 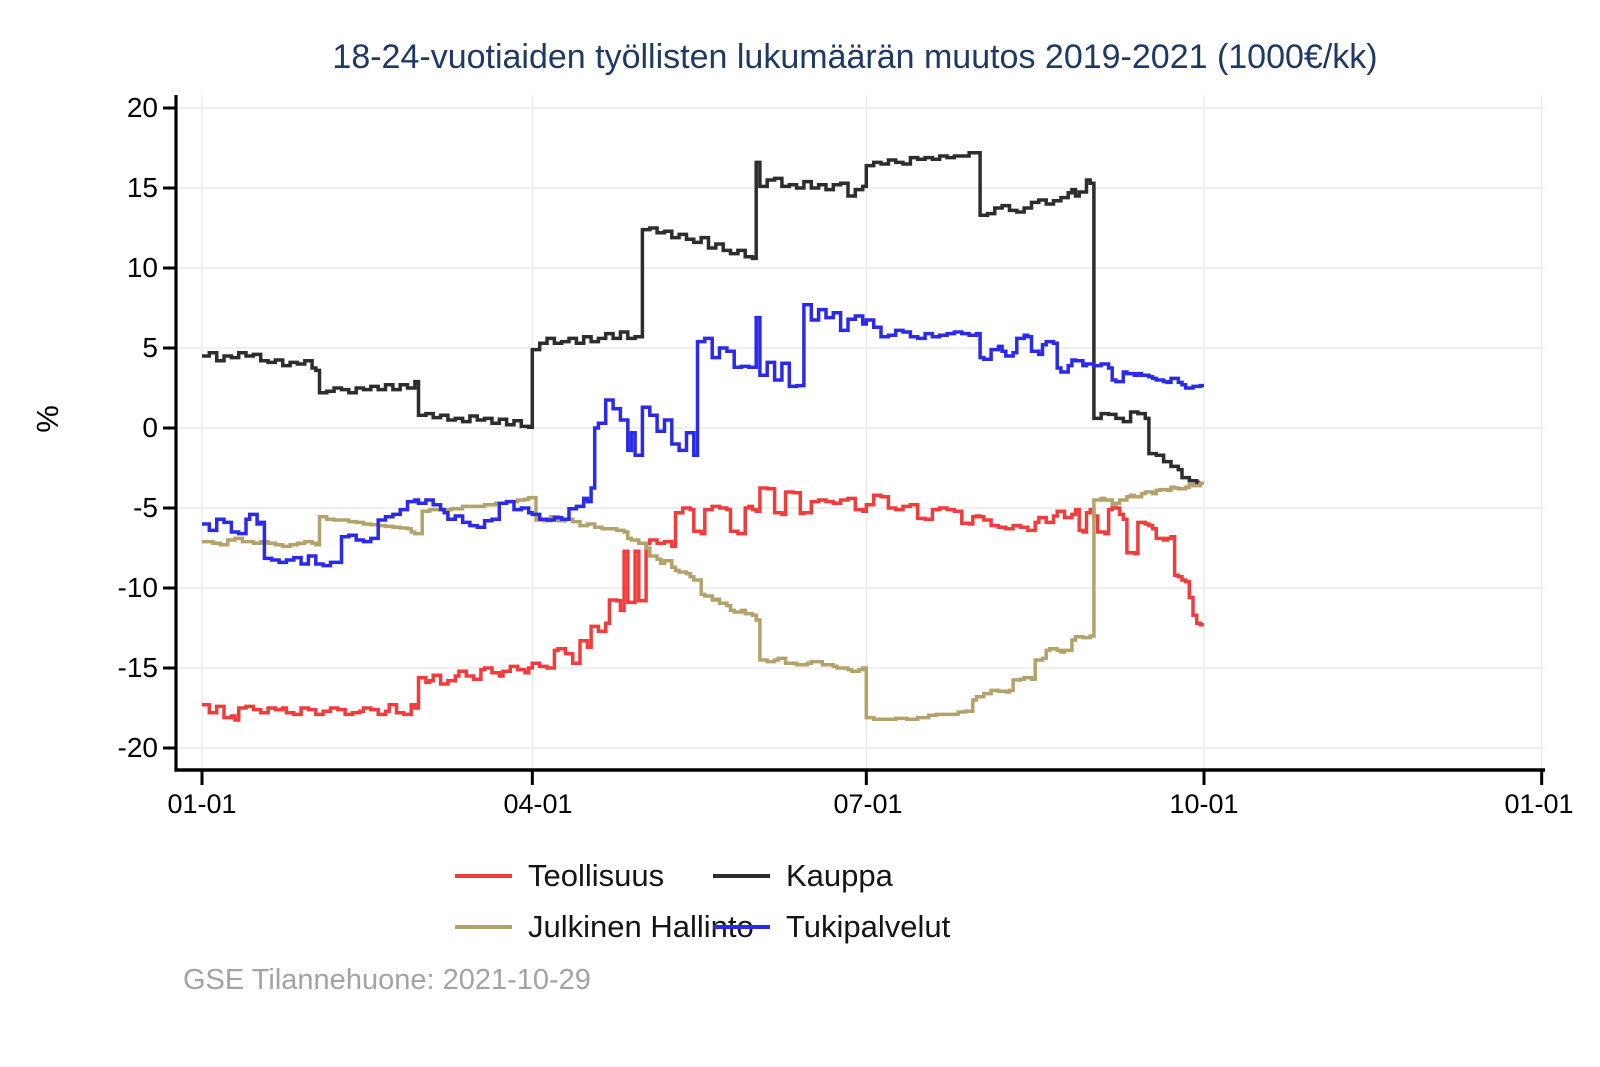 I want to click on legend-item-teollisuus: Teollisuus, so click(x=584, y=876).